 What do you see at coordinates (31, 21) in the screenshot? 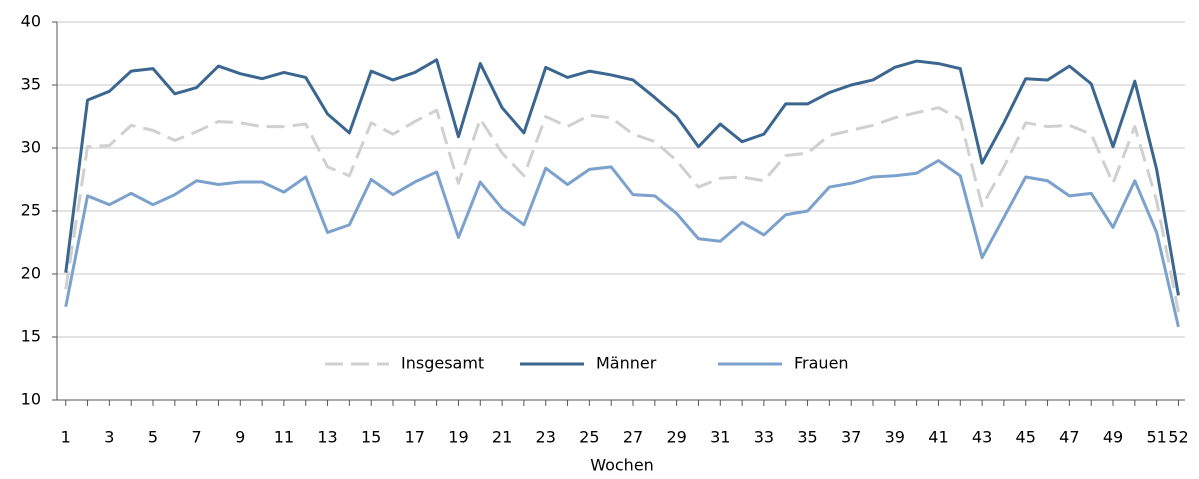
I see `y-tick-label: 40` at bounding box center [31, 21].